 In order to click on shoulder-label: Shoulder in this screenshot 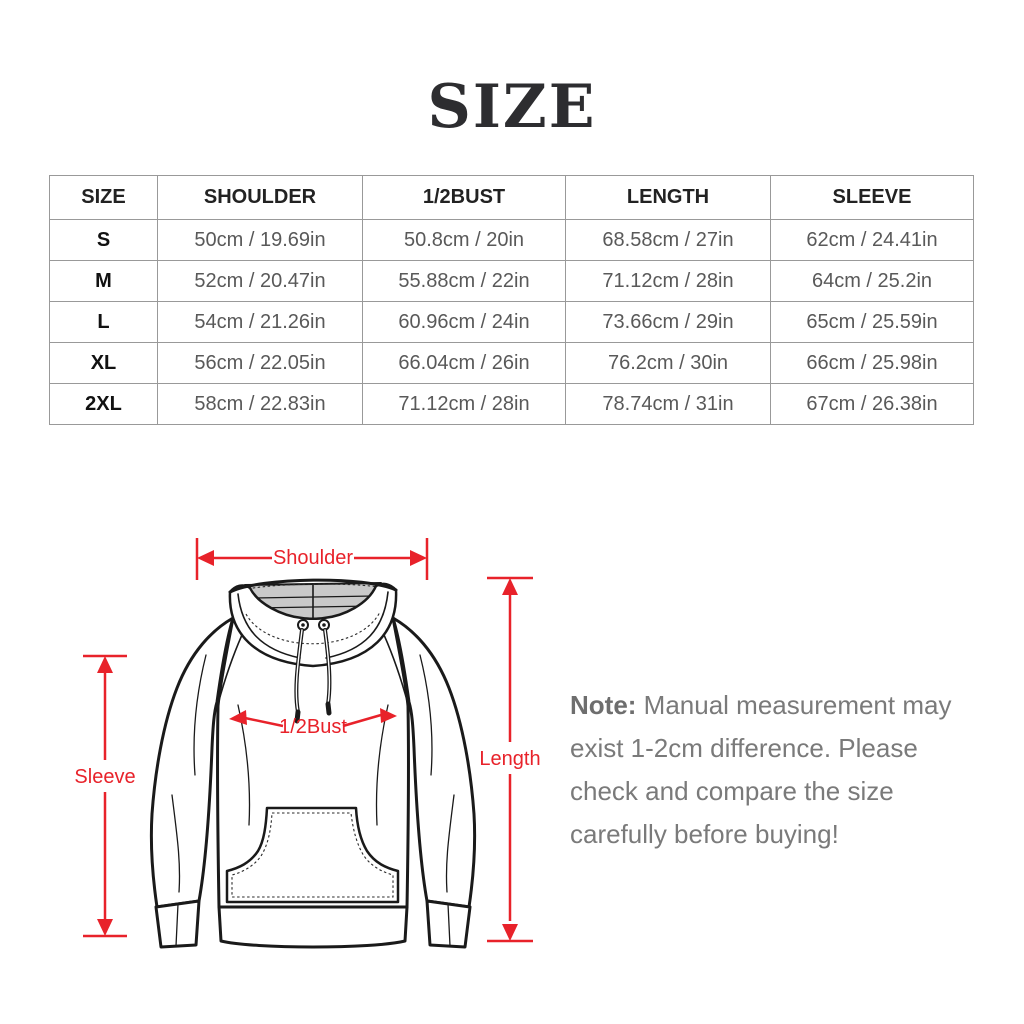, I will do `click(313, 558)`.